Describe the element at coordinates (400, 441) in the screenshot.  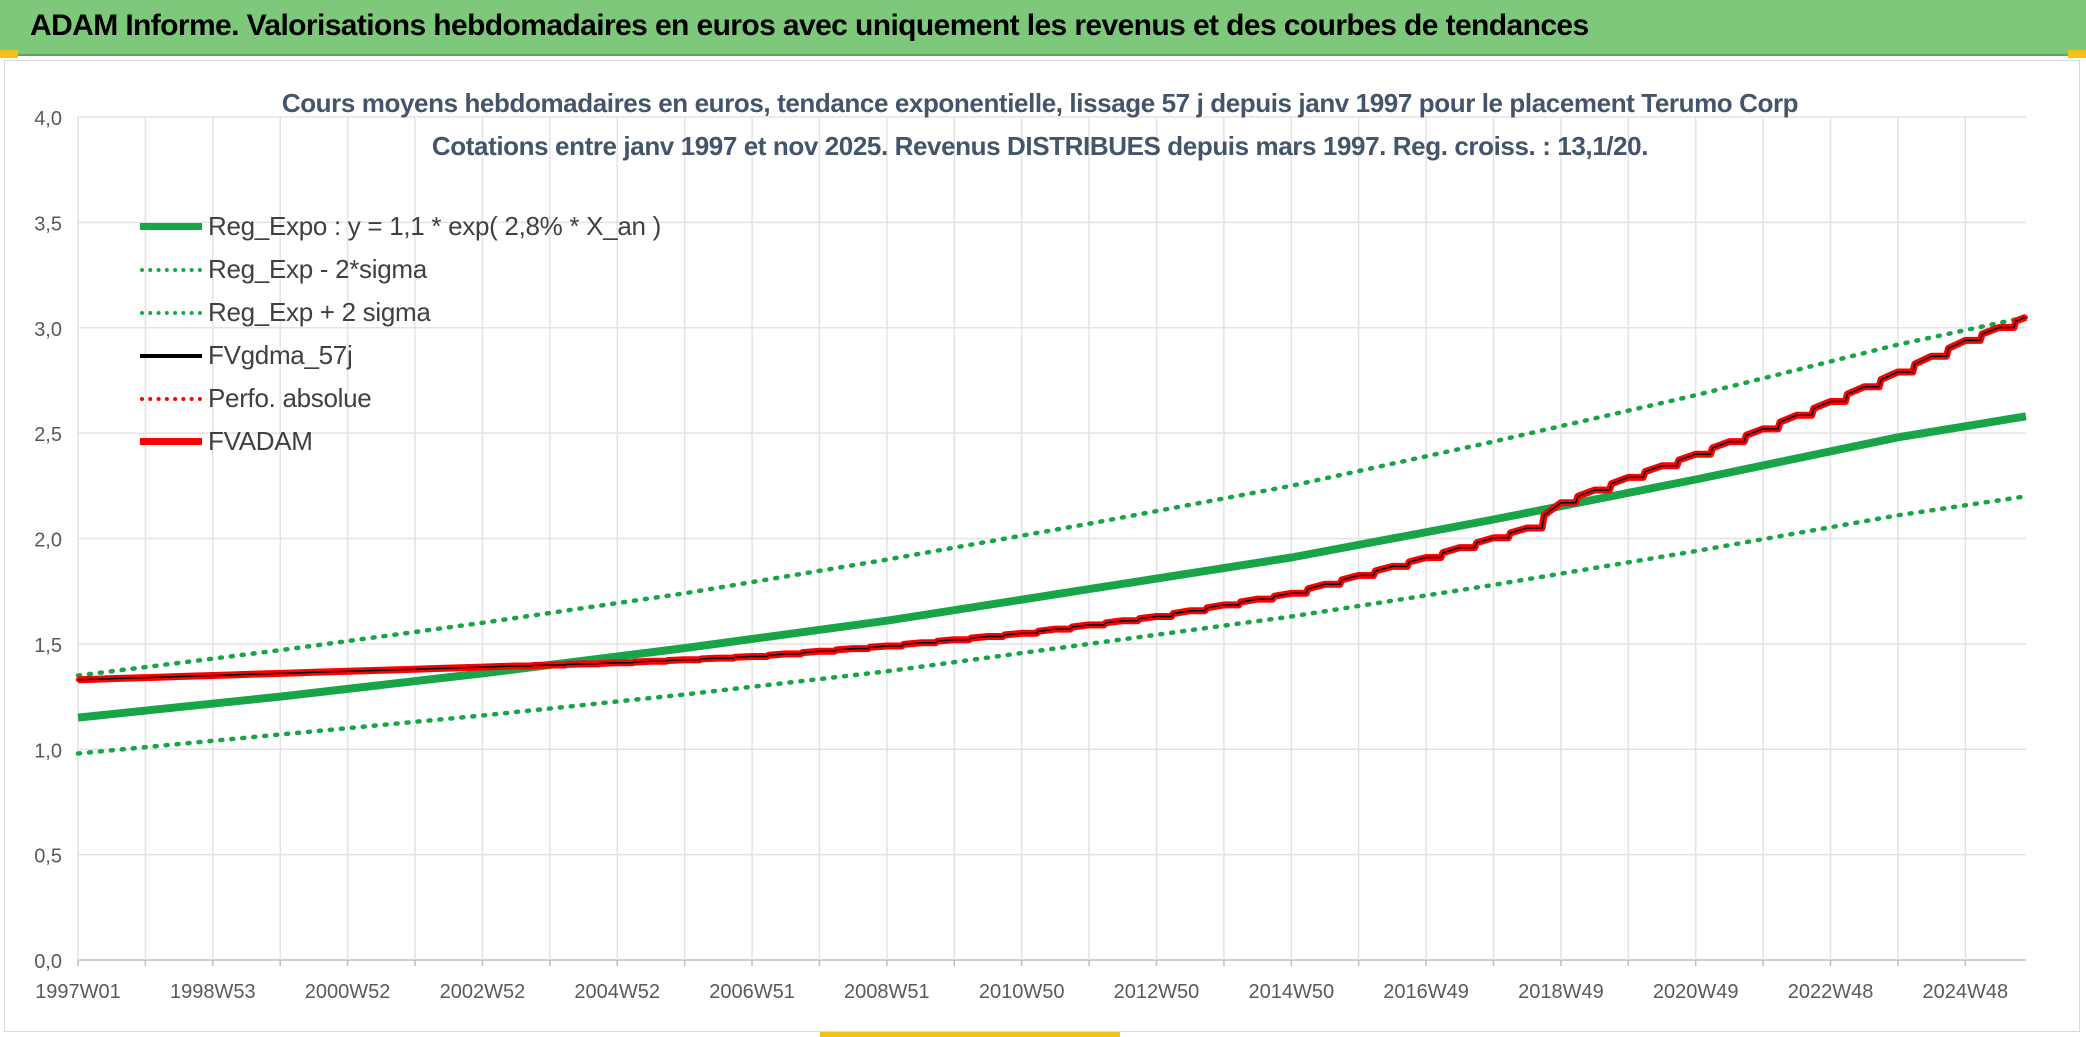
I see `legend-item: FVADAM` at that location.